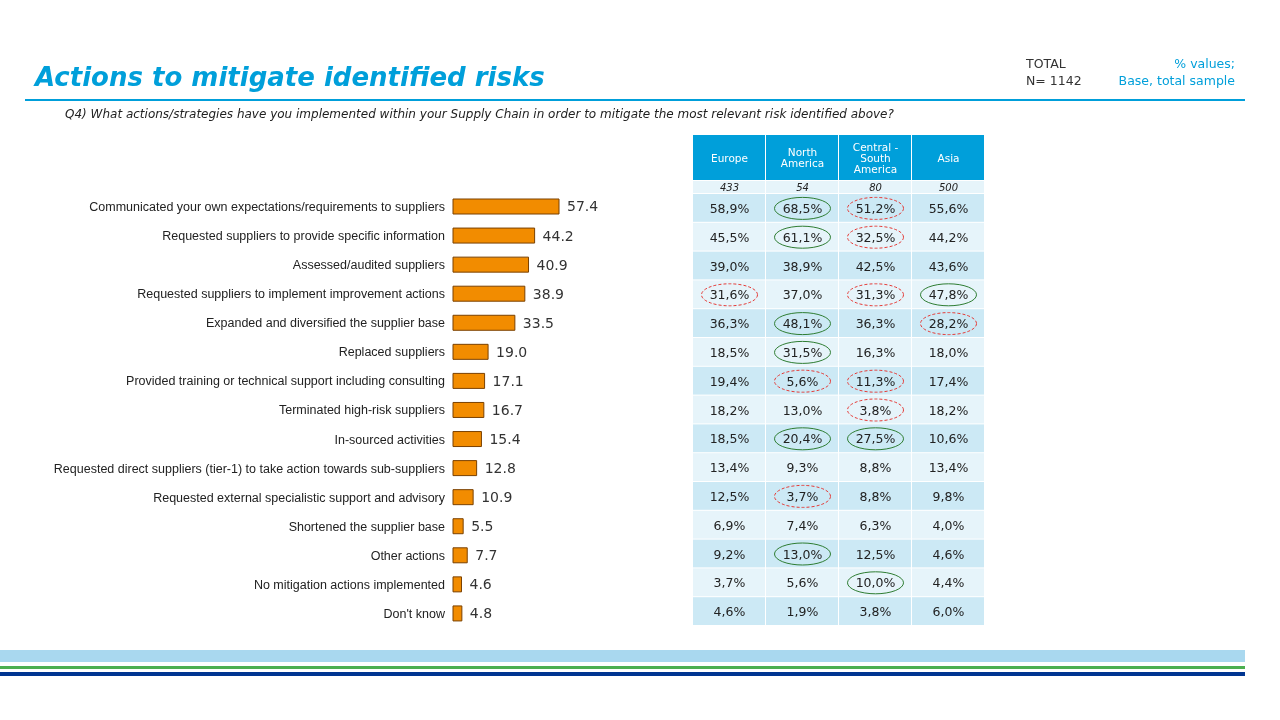 The height and width of the screenshot is (720, 1280). What do you see at coordinates (480, 584) in the screenshot?
I see `data-label: 4.6` at bounding box center [480, 584].